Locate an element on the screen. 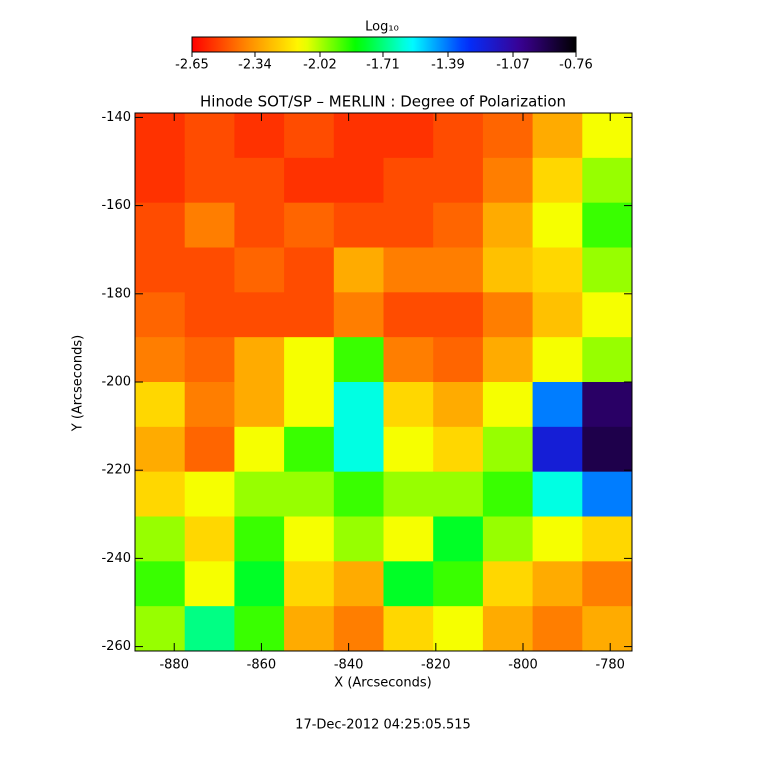 The image size is (766, 772). y-tick-label: -160 is located at coordinates (116, 205).